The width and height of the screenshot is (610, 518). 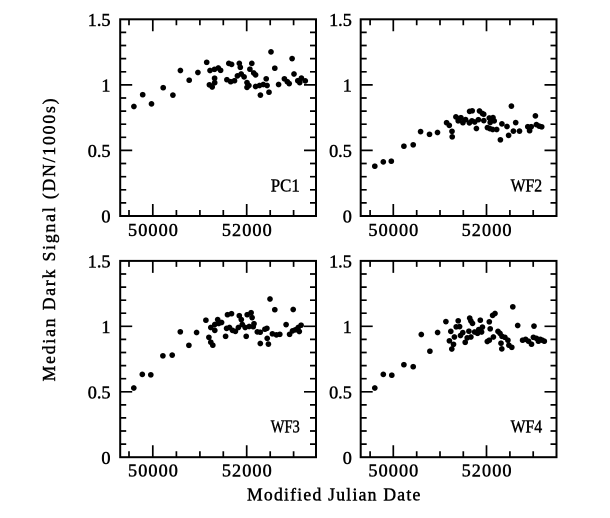 What do you see at coordinates (285, 426) in the screenshot?
I see `svg-text: WF3` at bounding box center [285, 426].